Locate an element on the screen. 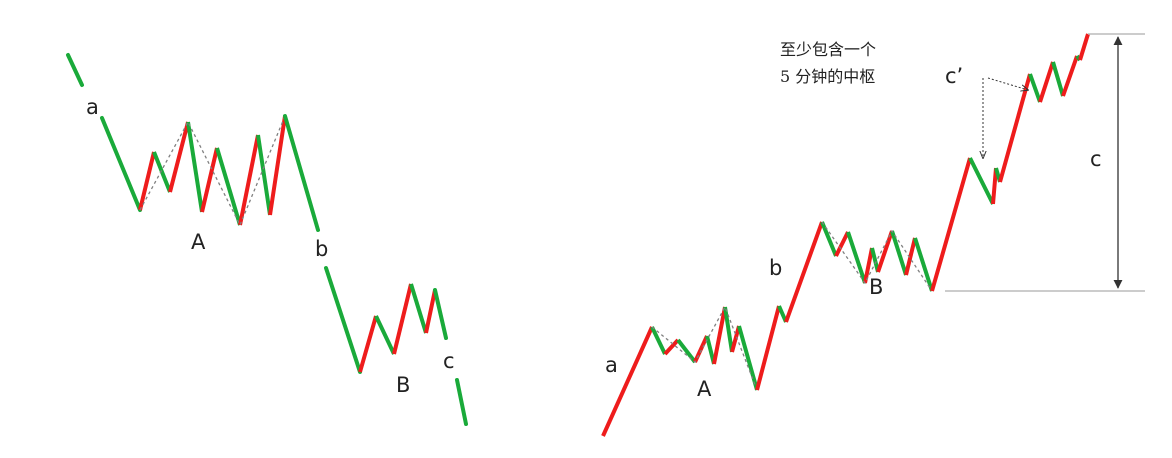 The width and height of the screenshot is (1172, 458). right-label-c: c is located at coordinates (1096, 159).